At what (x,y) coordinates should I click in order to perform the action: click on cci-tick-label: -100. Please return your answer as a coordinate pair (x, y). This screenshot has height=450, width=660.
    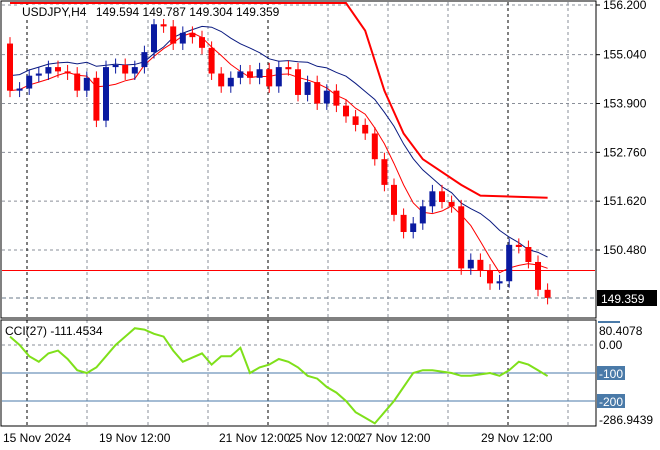
    Looking at the image, I should click on (611, 374).